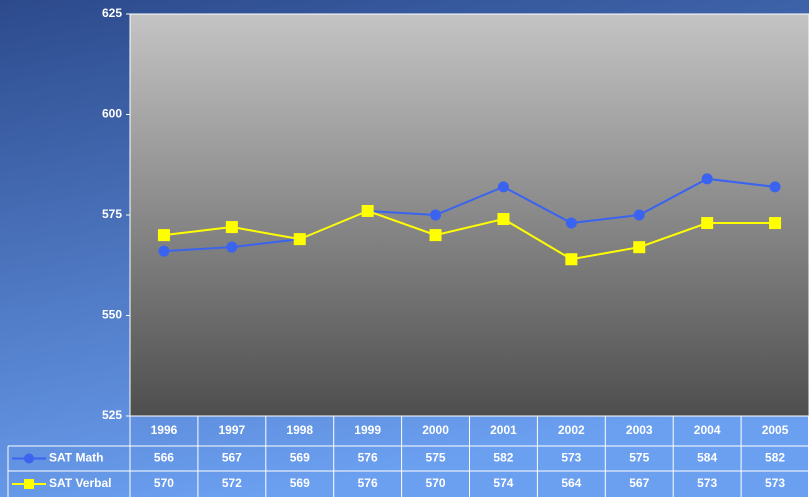  What do you see at coordinates (707, 430) in the screenshot?
I see `x-tick-label: 2004` at bounding box center [707, 430].